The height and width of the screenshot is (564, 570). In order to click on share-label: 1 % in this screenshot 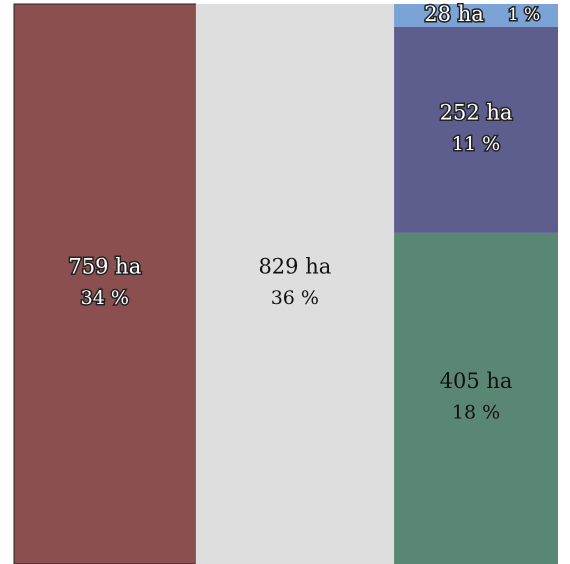, I will do `click(524, 15)`.